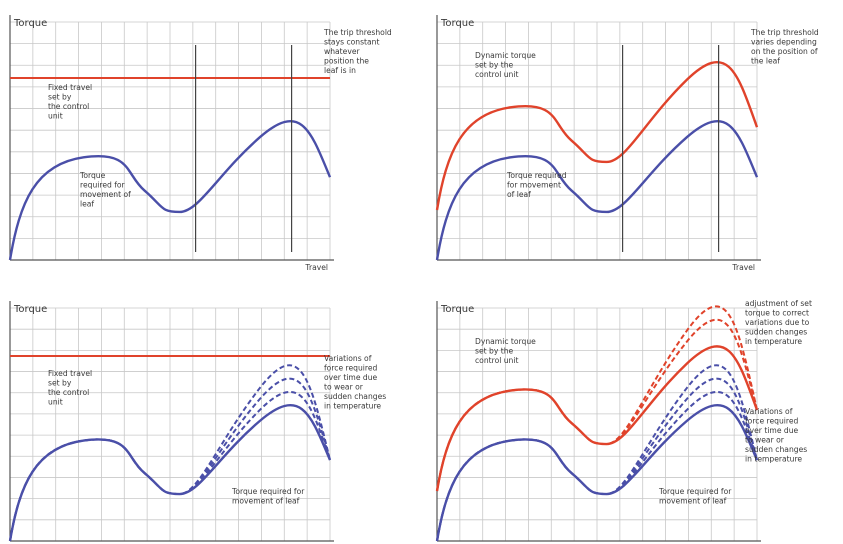 Image resolution: width=843 pixels, height=544 pixels. I want to click on note-line: leaf is in, so click(340, 70).